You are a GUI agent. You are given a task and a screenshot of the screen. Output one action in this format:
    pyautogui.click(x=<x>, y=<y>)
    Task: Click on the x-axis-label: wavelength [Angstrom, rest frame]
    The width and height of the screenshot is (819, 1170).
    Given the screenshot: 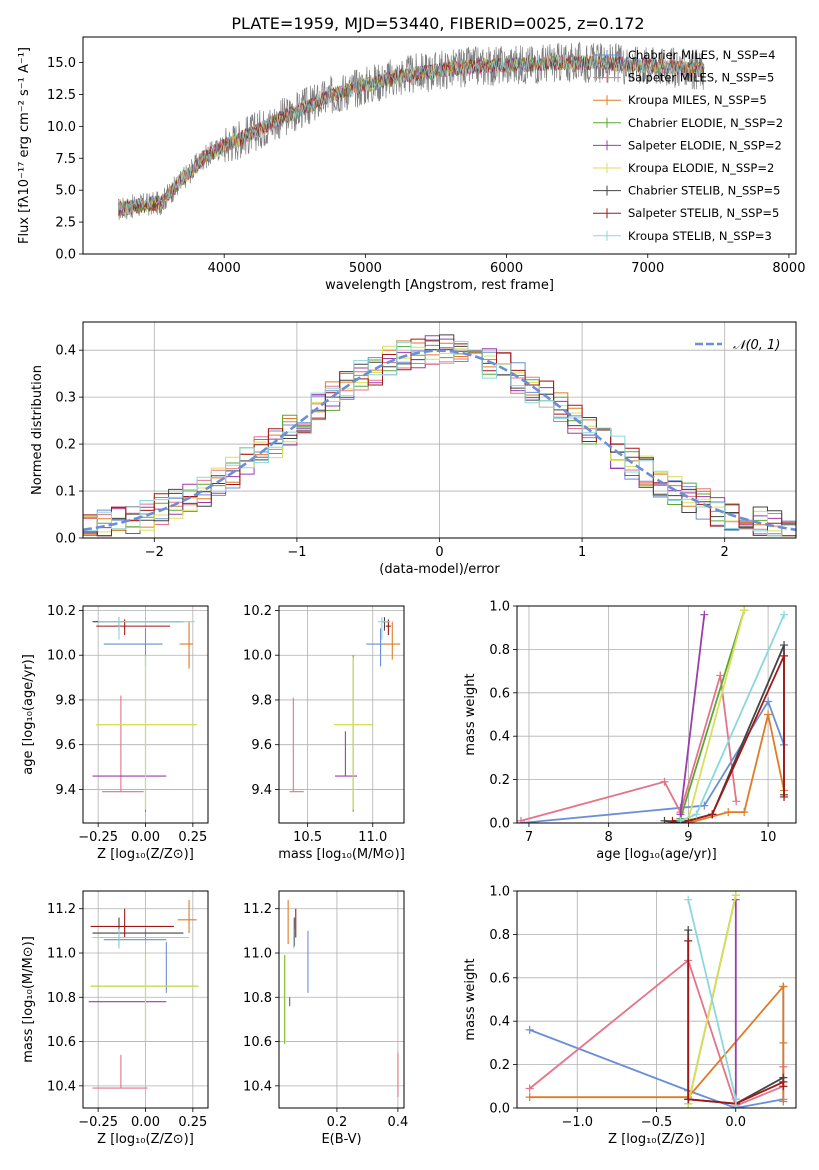 What is the action you would take?
    pyautogui.click(x=439, y=285)
    